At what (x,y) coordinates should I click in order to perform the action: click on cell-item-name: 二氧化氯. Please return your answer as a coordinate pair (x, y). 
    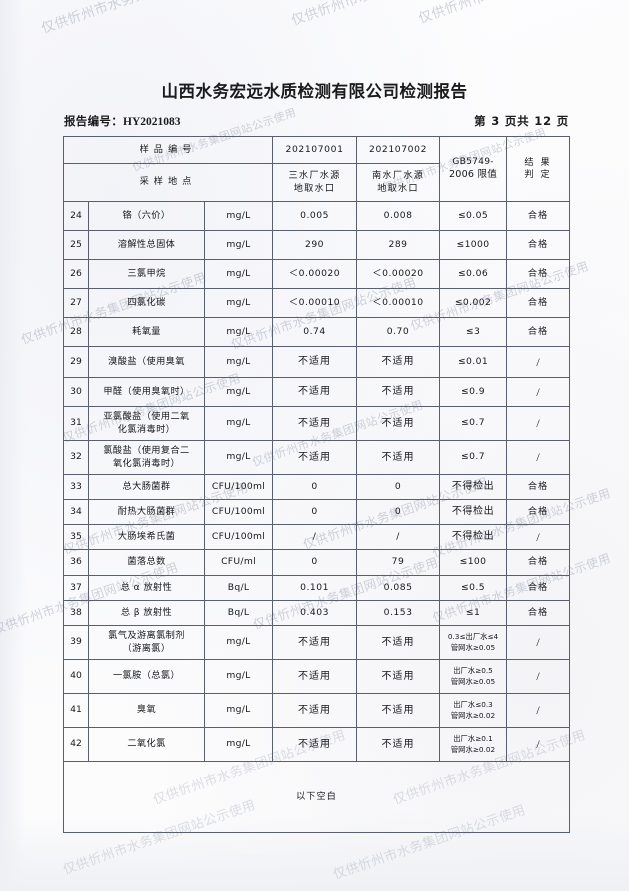
    Looking at the image, I should click on (146, 744).